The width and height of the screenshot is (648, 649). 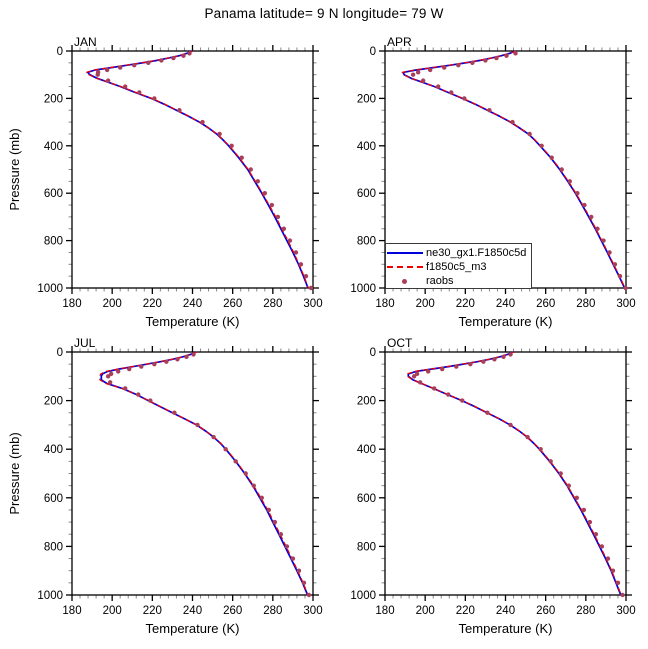 What do you see at coordinates (545, 611) in the screenshot?
I see `x-tick-label: 260` at bounding box center [545, 611].